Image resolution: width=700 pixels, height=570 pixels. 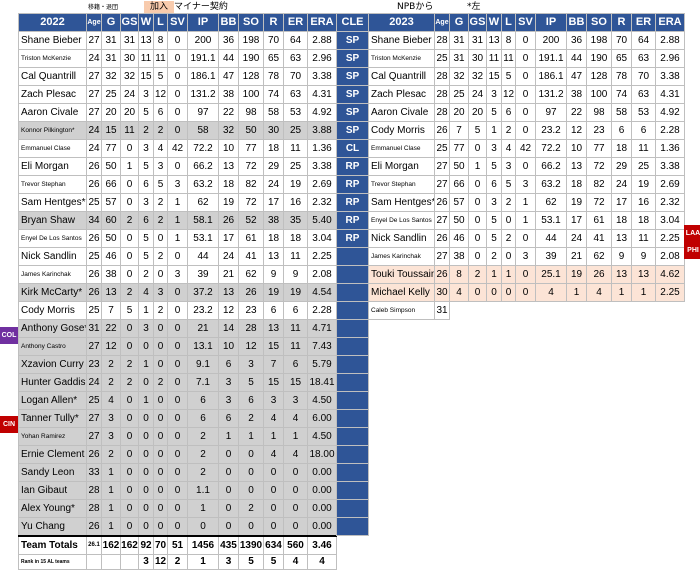 What do you see at coordinates (295, 418) in the screenshot?
I see `stat-cell: 4` at bounding box center [295, 418].